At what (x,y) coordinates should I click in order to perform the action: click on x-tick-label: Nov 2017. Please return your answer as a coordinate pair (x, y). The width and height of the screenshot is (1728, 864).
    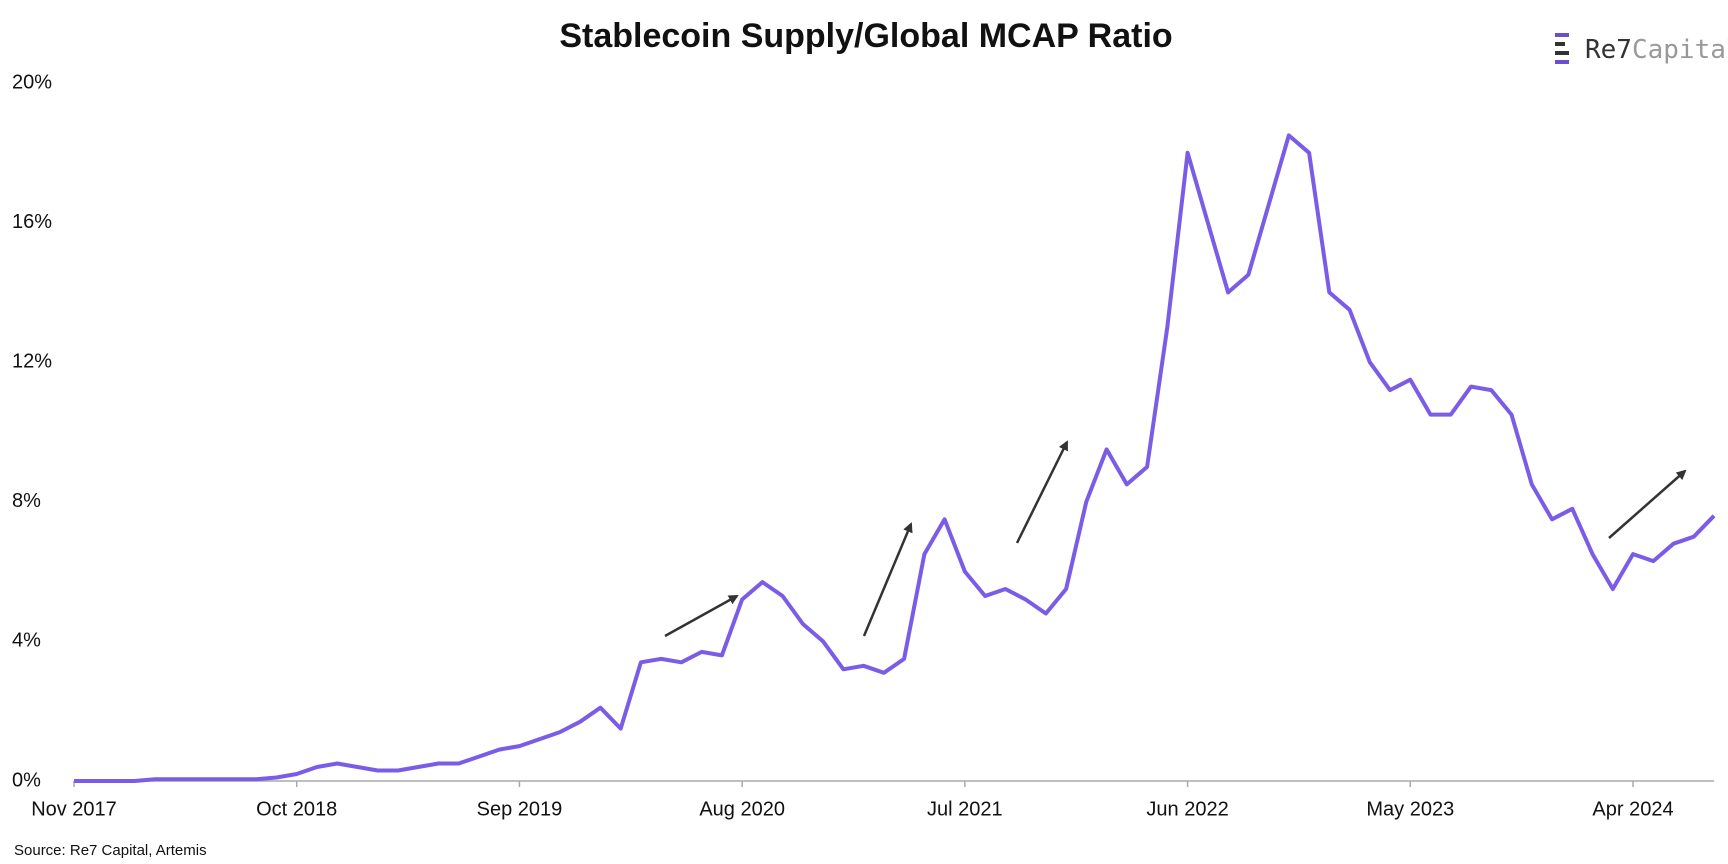
    Looking at the image, I should click on (74, 809).